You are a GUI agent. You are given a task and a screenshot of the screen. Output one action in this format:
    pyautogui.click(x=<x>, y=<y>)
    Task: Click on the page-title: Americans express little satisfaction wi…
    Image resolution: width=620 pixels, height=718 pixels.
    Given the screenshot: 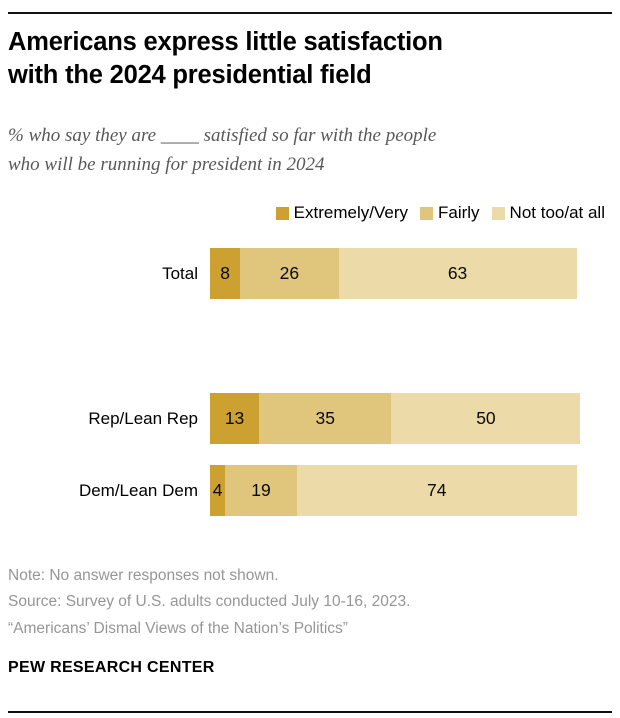 What is the action you would take?
    pyautogui.click(x=308, y=59)
    